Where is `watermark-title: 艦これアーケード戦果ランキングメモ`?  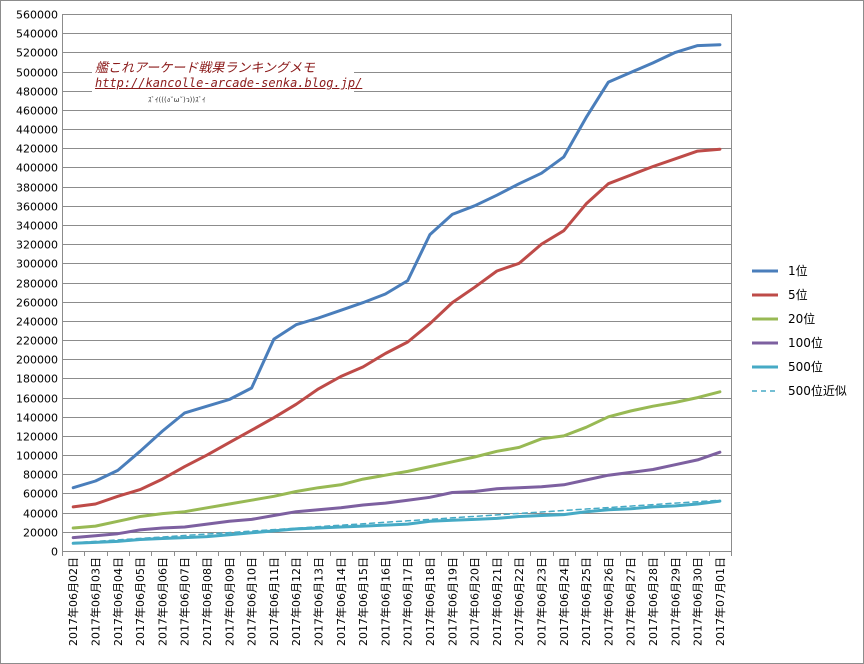 watermark-title: 艦これアーケード戦果ランキングメモ is located at coordinates (205, 68).